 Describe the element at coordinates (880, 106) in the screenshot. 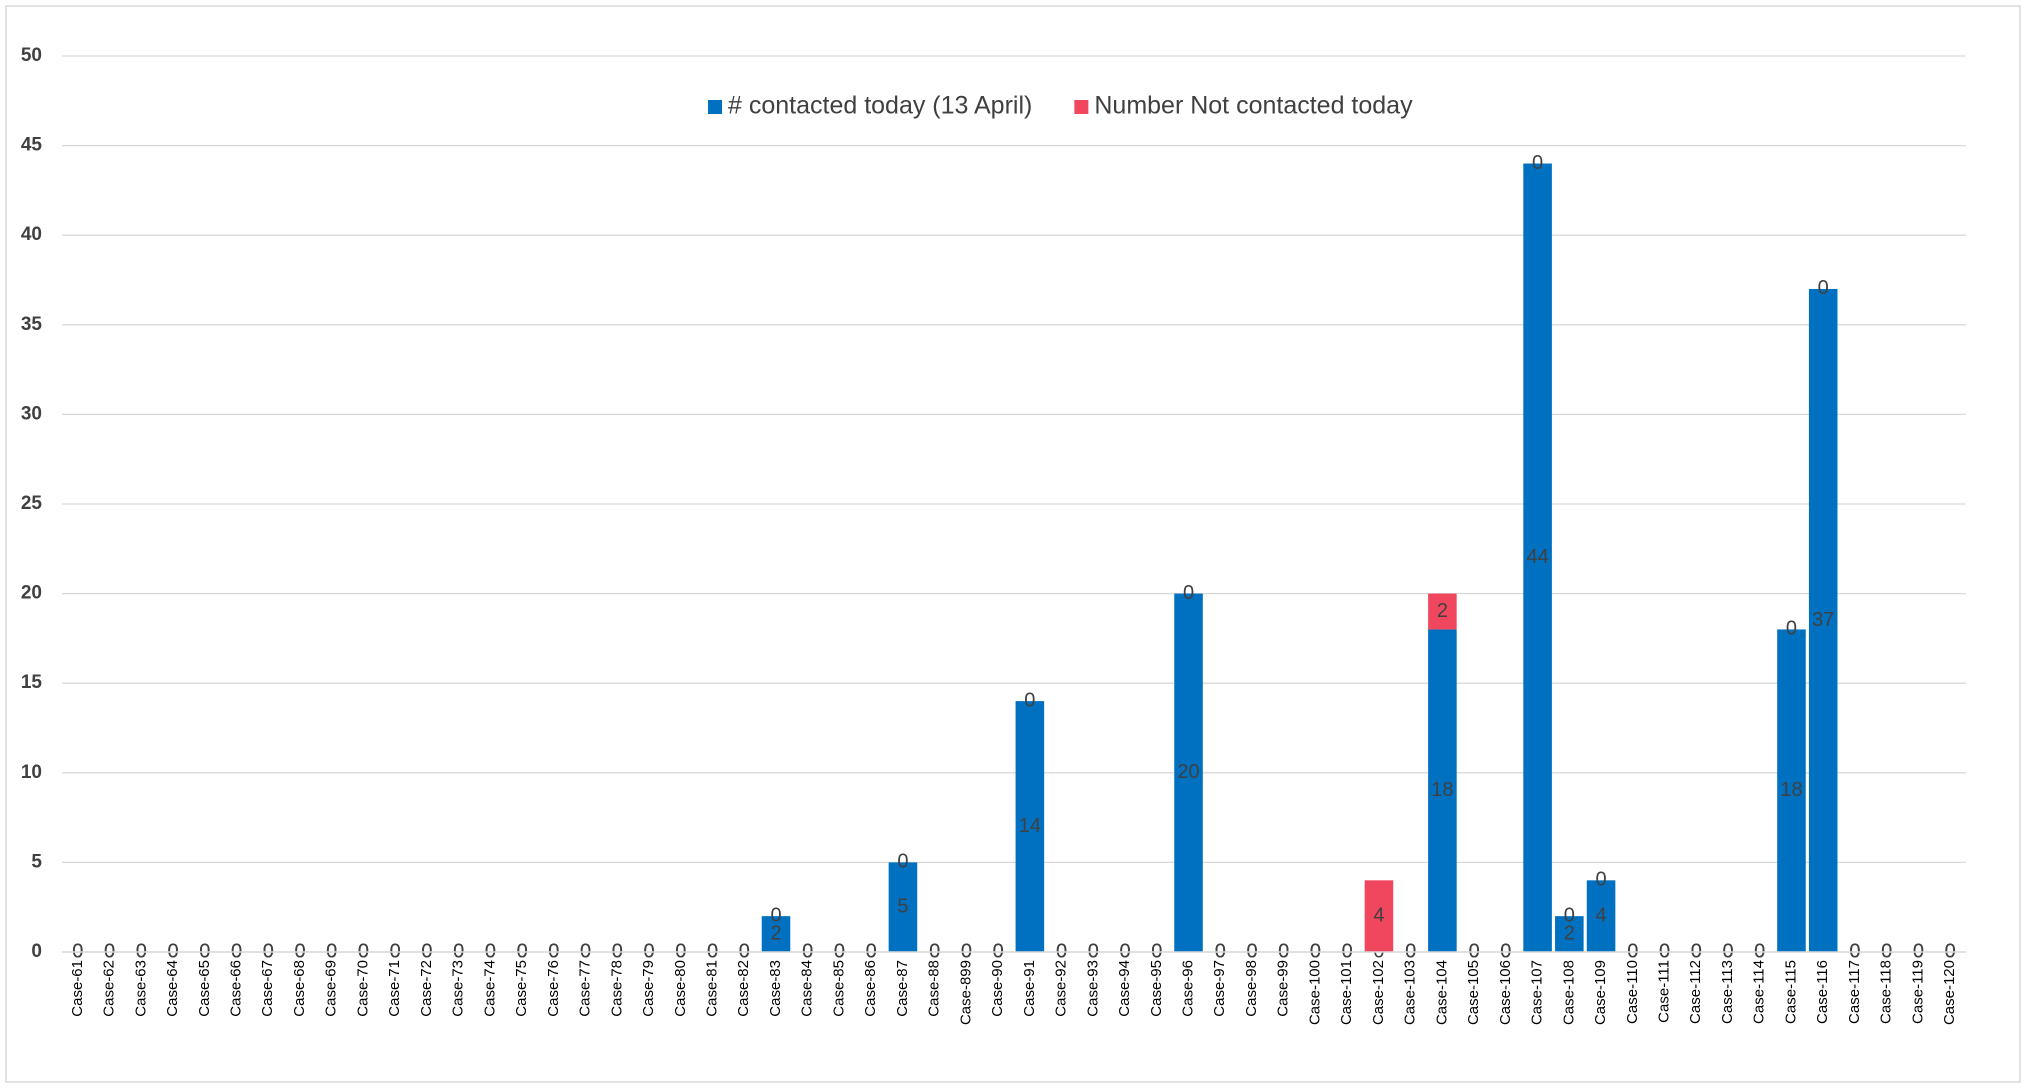

I see `legend-label: # contacted today (13 April)` at that location.